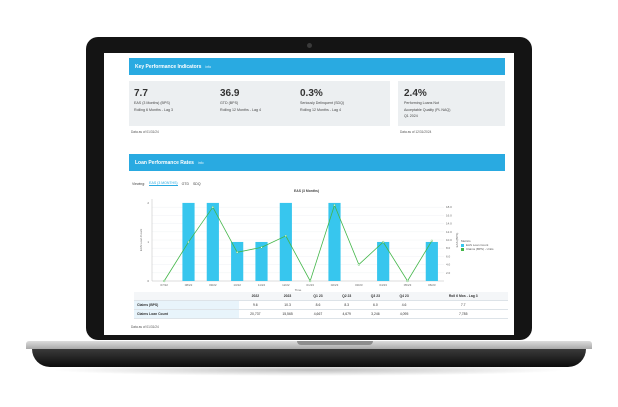 Image resolution: width=618 pixels, height=407 pixels. I want to click on y2-tick-label: 6.0, so click(448, 256).